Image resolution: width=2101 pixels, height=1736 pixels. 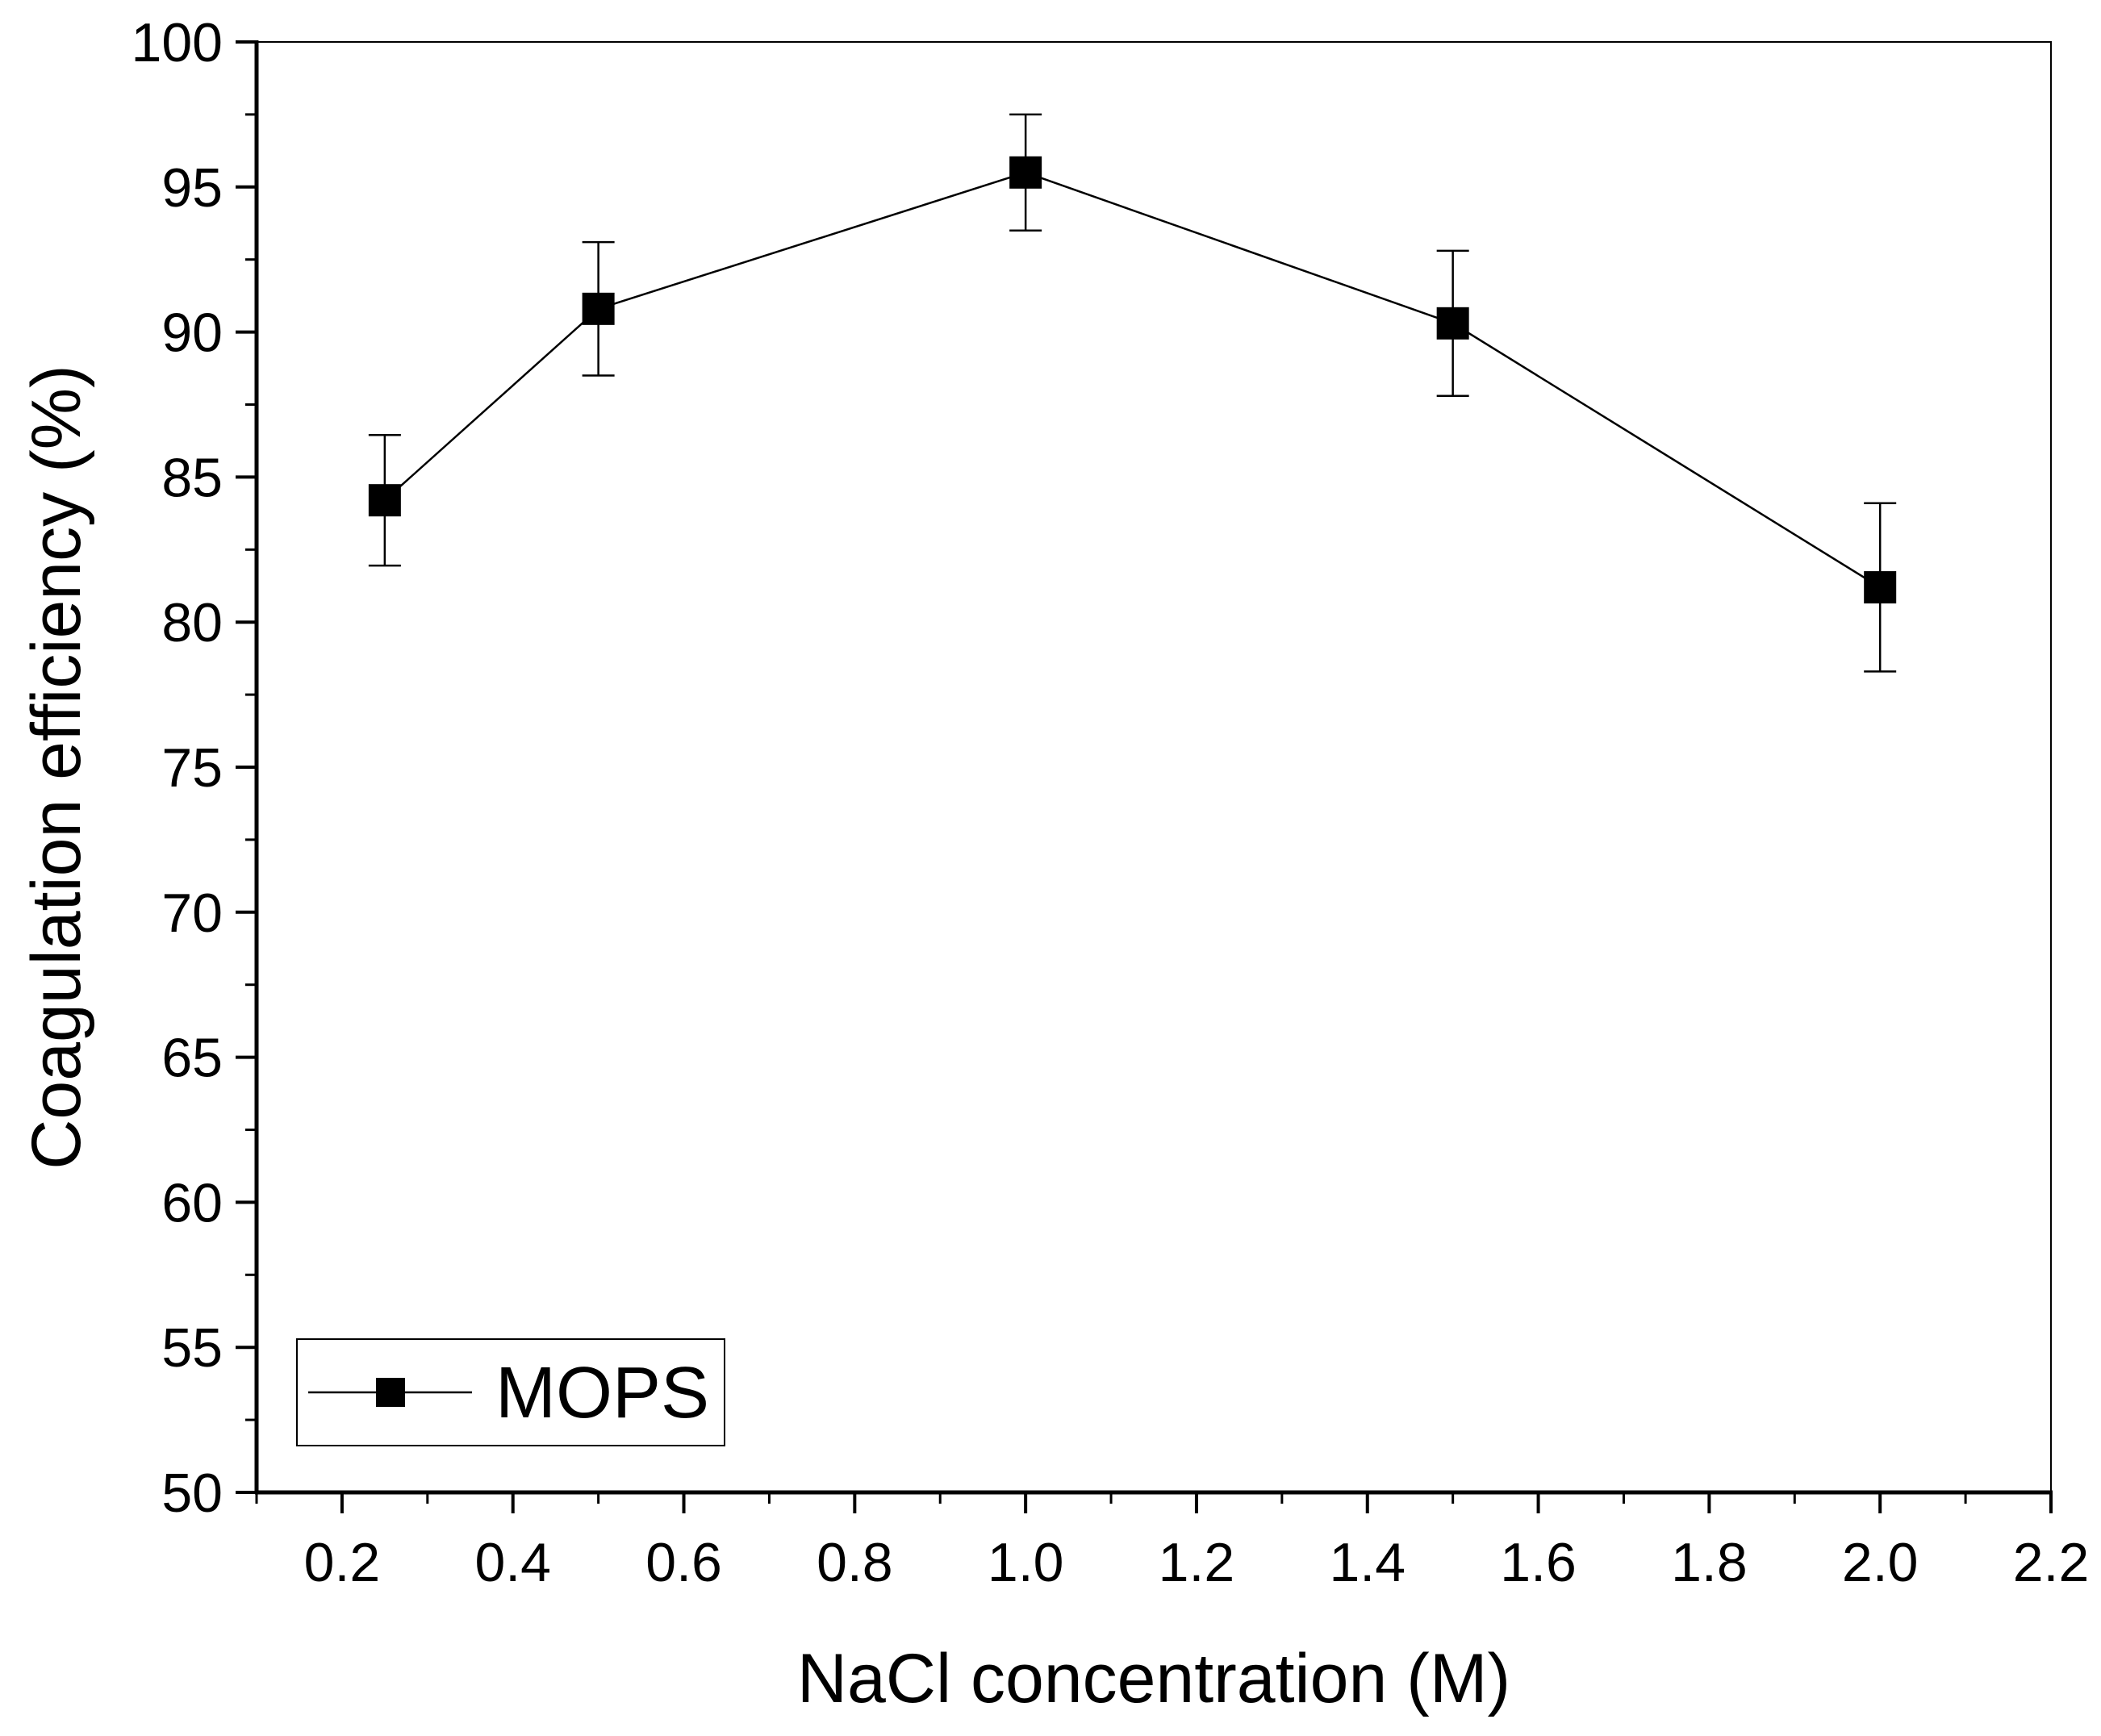 I want to click on x-tick-label: 1.2, so click(x=1197, y=1563).